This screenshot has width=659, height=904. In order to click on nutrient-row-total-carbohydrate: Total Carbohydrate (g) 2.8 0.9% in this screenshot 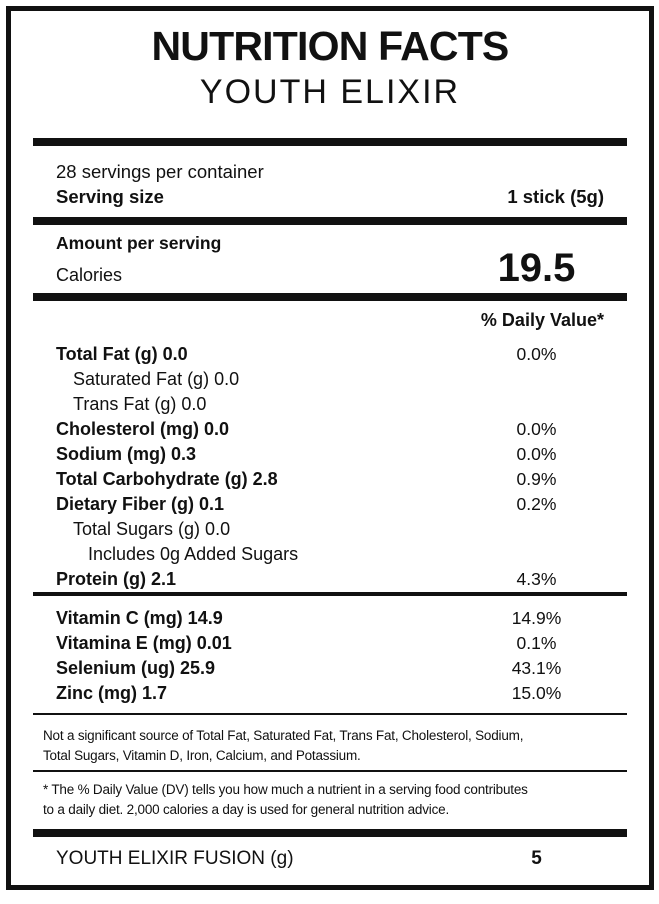, I will do `click(330, 479)`.